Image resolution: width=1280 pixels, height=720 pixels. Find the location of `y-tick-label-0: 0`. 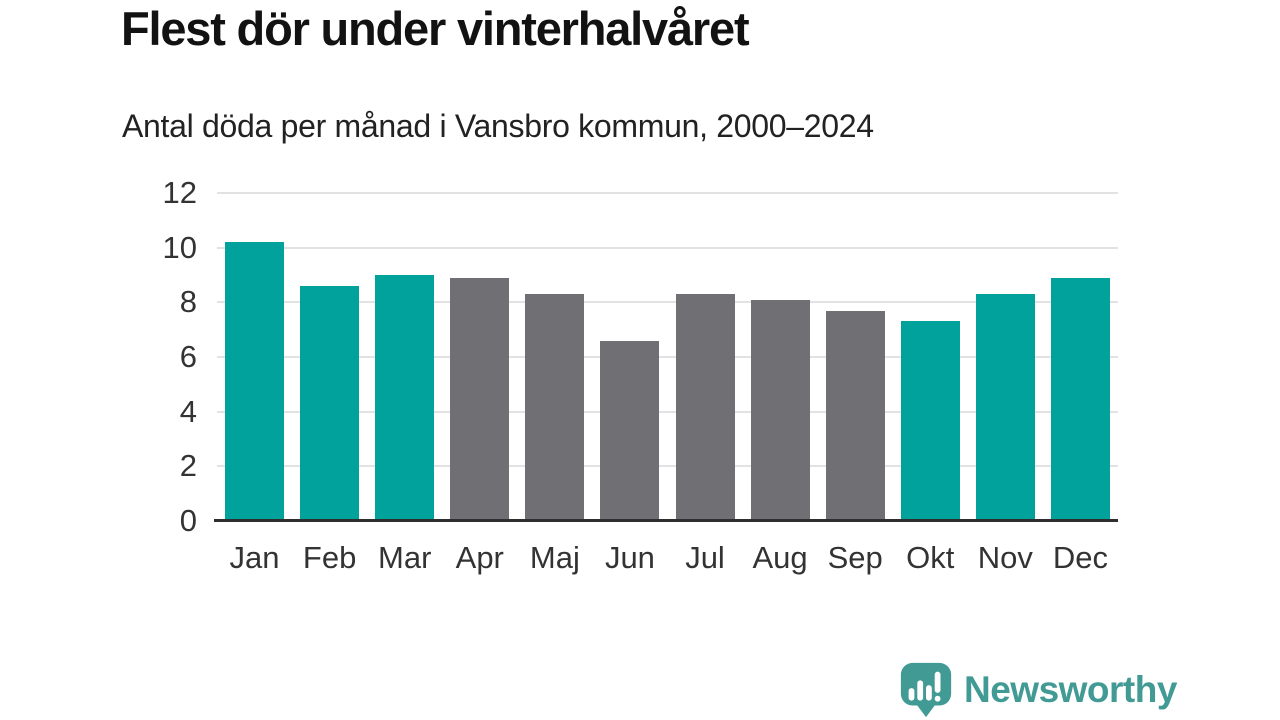

y-tick-label-0: 0 is located at coordinates (188, 520).